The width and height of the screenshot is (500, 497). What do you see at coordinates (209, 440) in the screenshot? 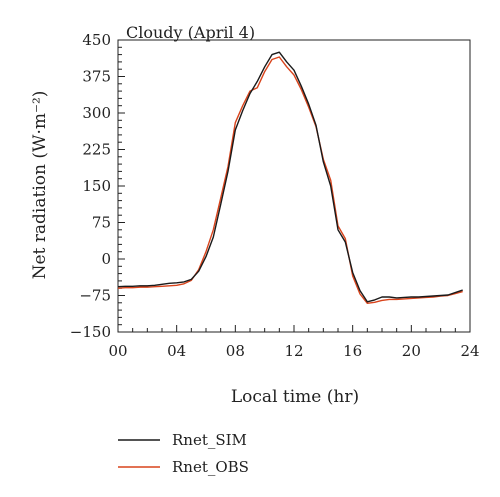
I see `legend-label: Rnet_SIM` at bounding box center [209, 440].